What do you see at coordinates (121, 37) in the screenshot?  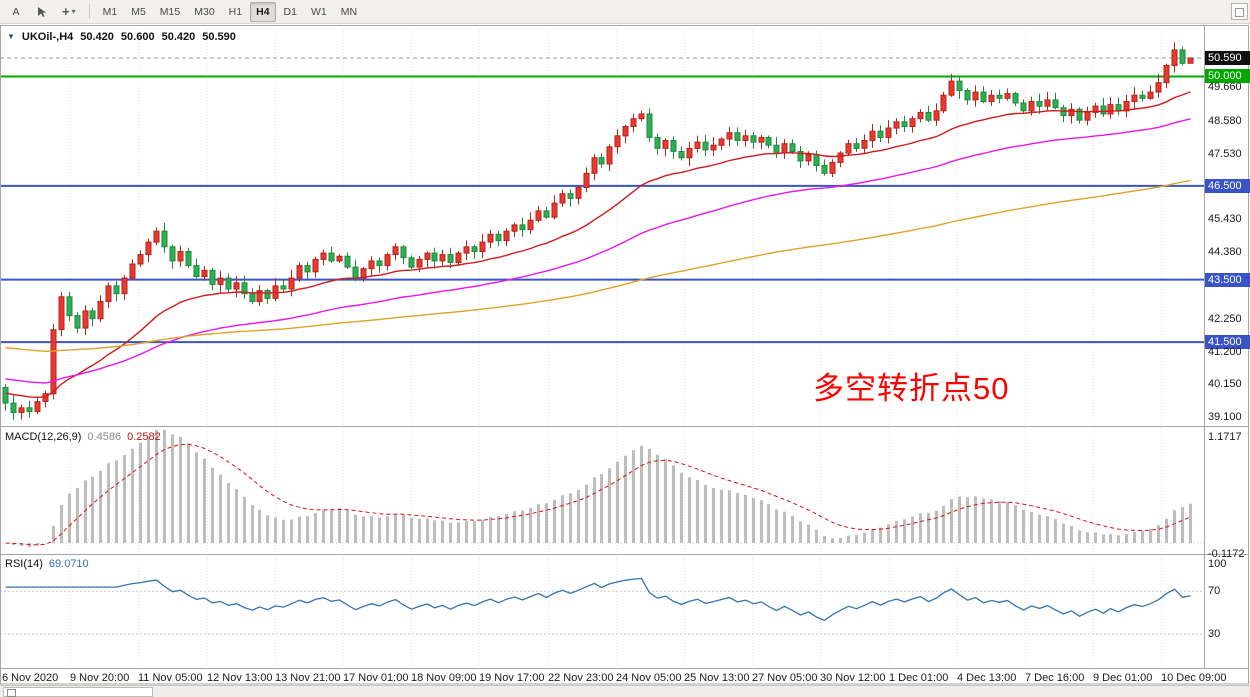 I see `chart-header: ▼ UKOil-,H4 50.420 50.600 50.420 50.590` at bounding box center [121, 37].